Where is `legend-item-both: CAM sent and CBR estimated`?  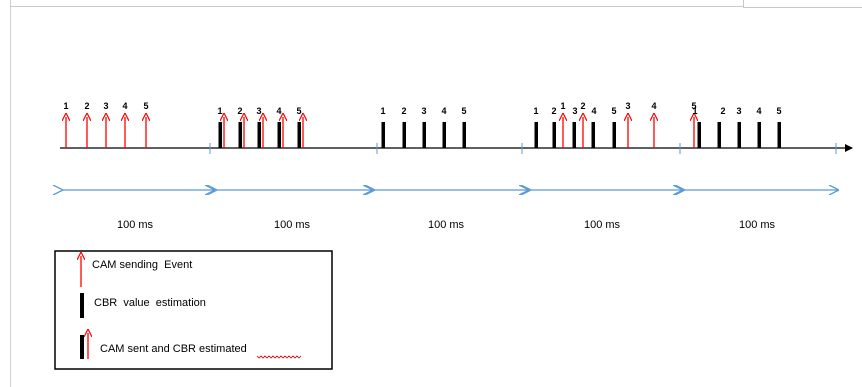
legend-item-both: CAM sent and CBR estimated is located at coordinates (191, 346).